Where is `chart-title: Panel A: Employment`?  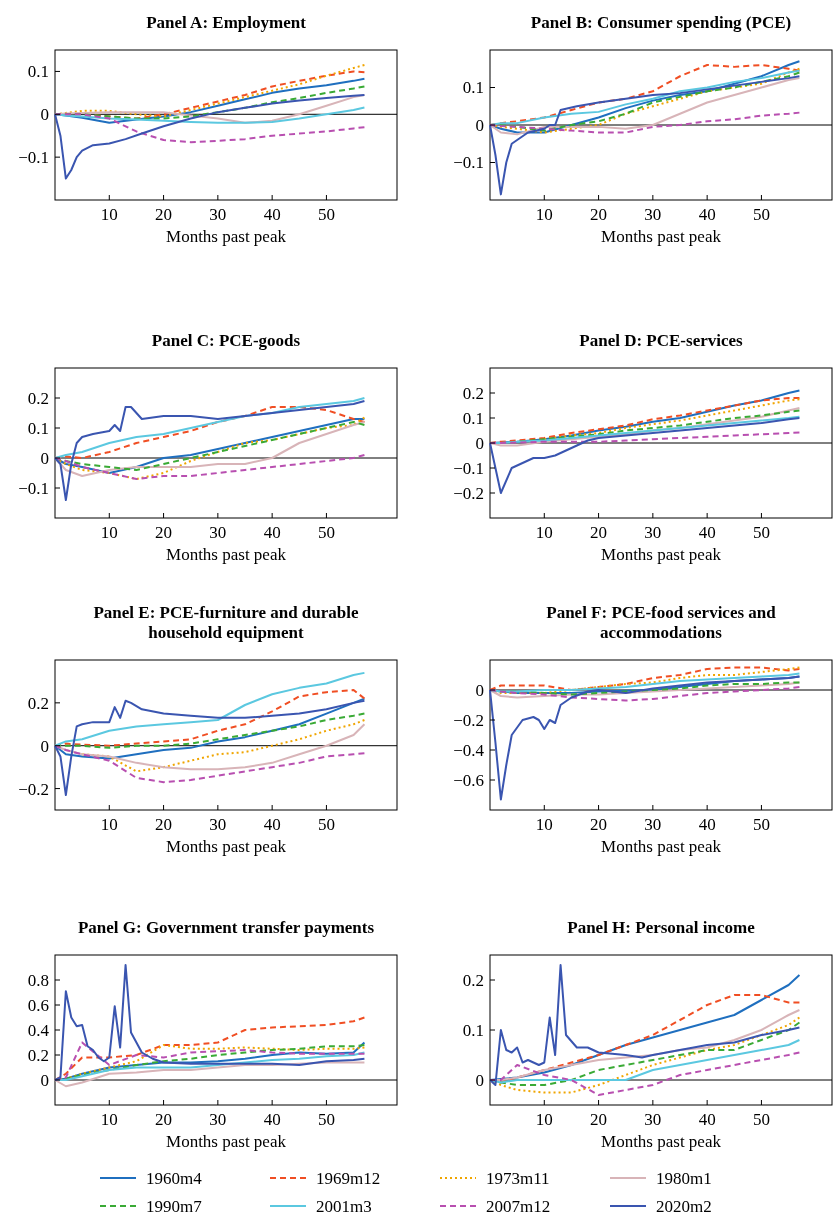
chart-title: Panel A: Employment is located at coordinates (226, 22).